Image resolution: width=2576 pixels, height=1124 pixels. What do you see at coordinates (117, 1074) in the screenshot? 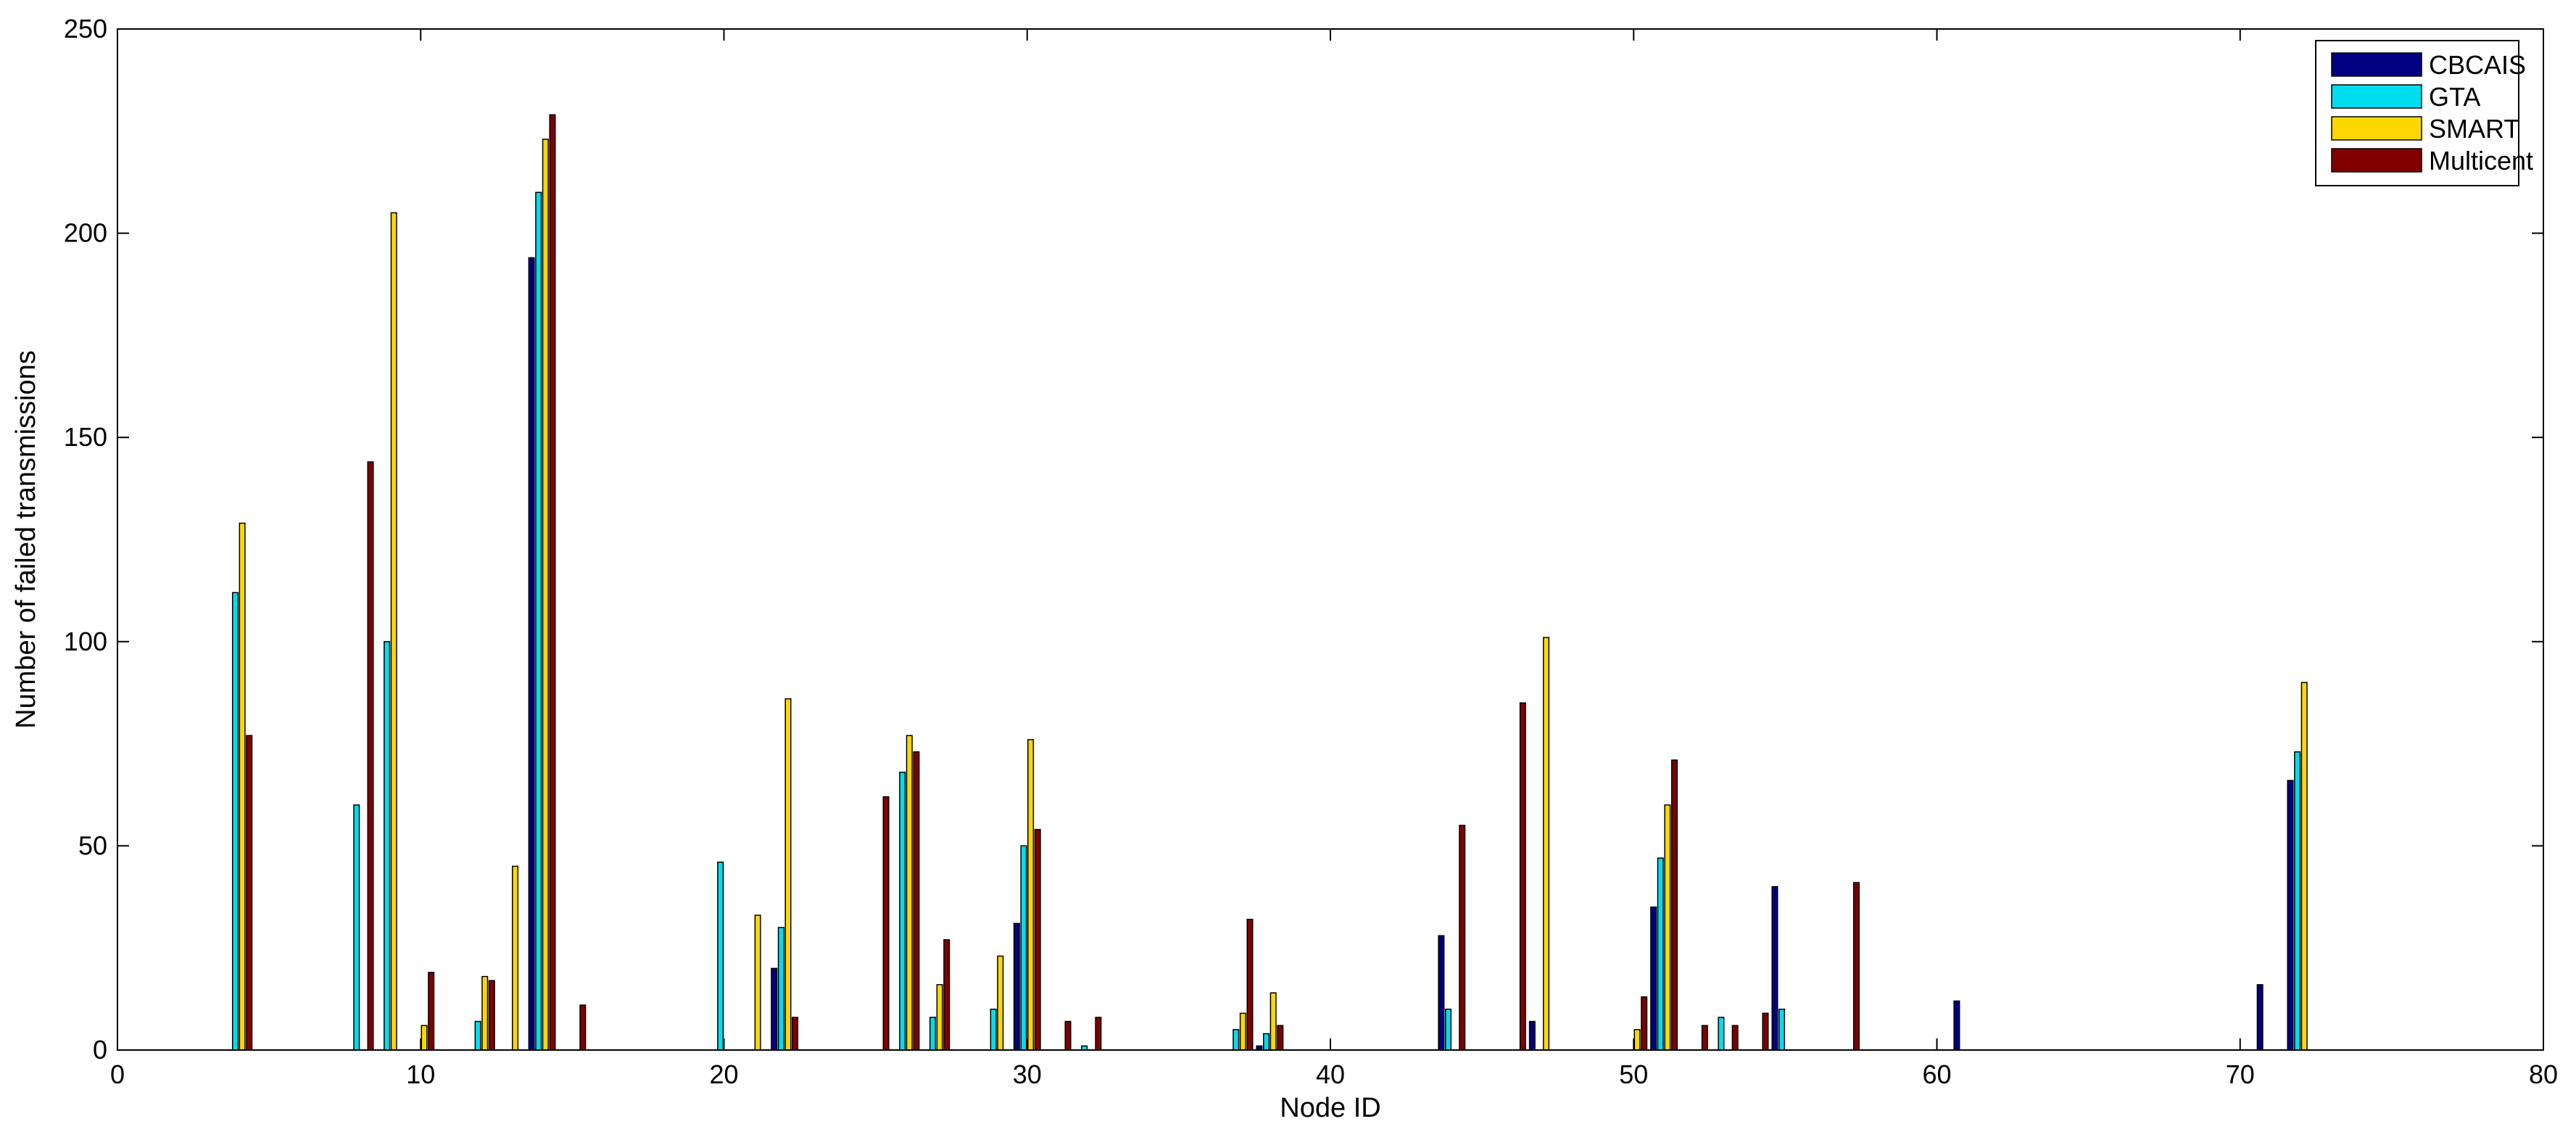
I see `x-tick-label: 0` at bounding box center [117, 1074].